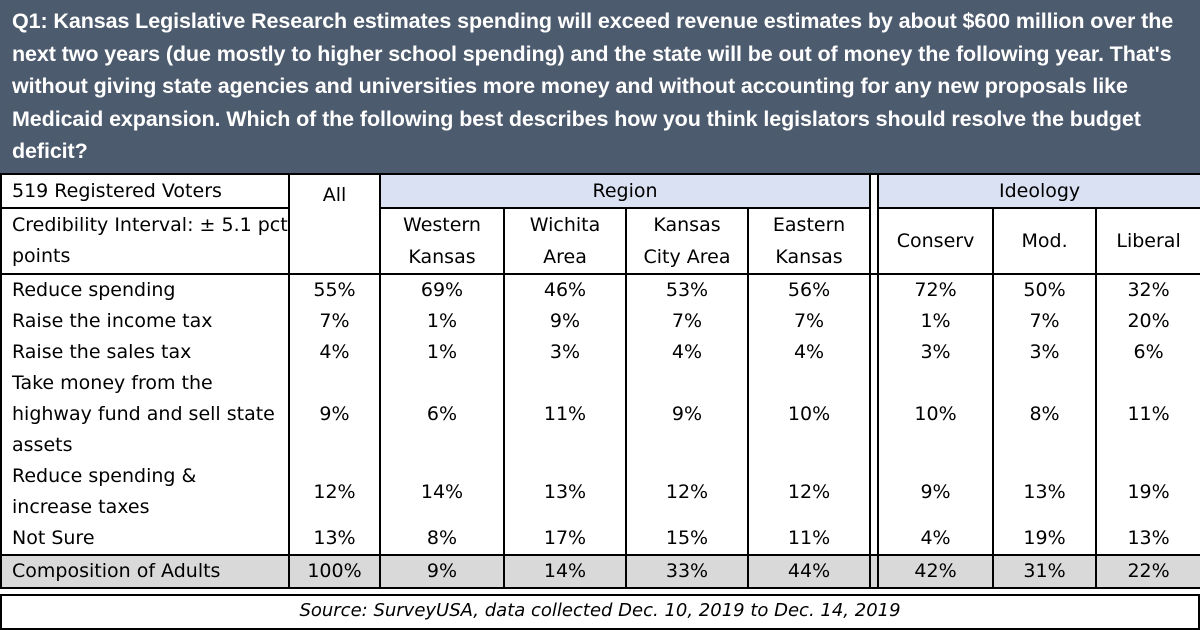 Image resolution: width=1200 pixels, height=630 pixels. What do you see at coordinates (334, 571) in the screenshot?
I see `value-cell: 100%` at bounding box center [334, 571].